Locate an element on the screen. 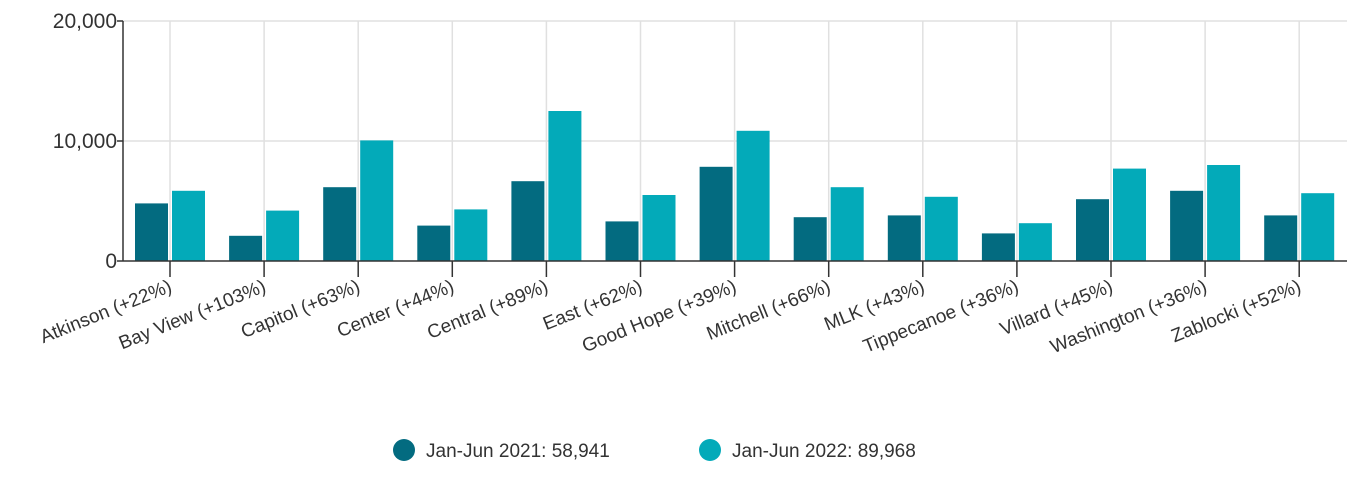 Image resolution: width=1359 pixels, height=494 pixels. y-tick-label: 20,000 is located at coordinates (85, 21).